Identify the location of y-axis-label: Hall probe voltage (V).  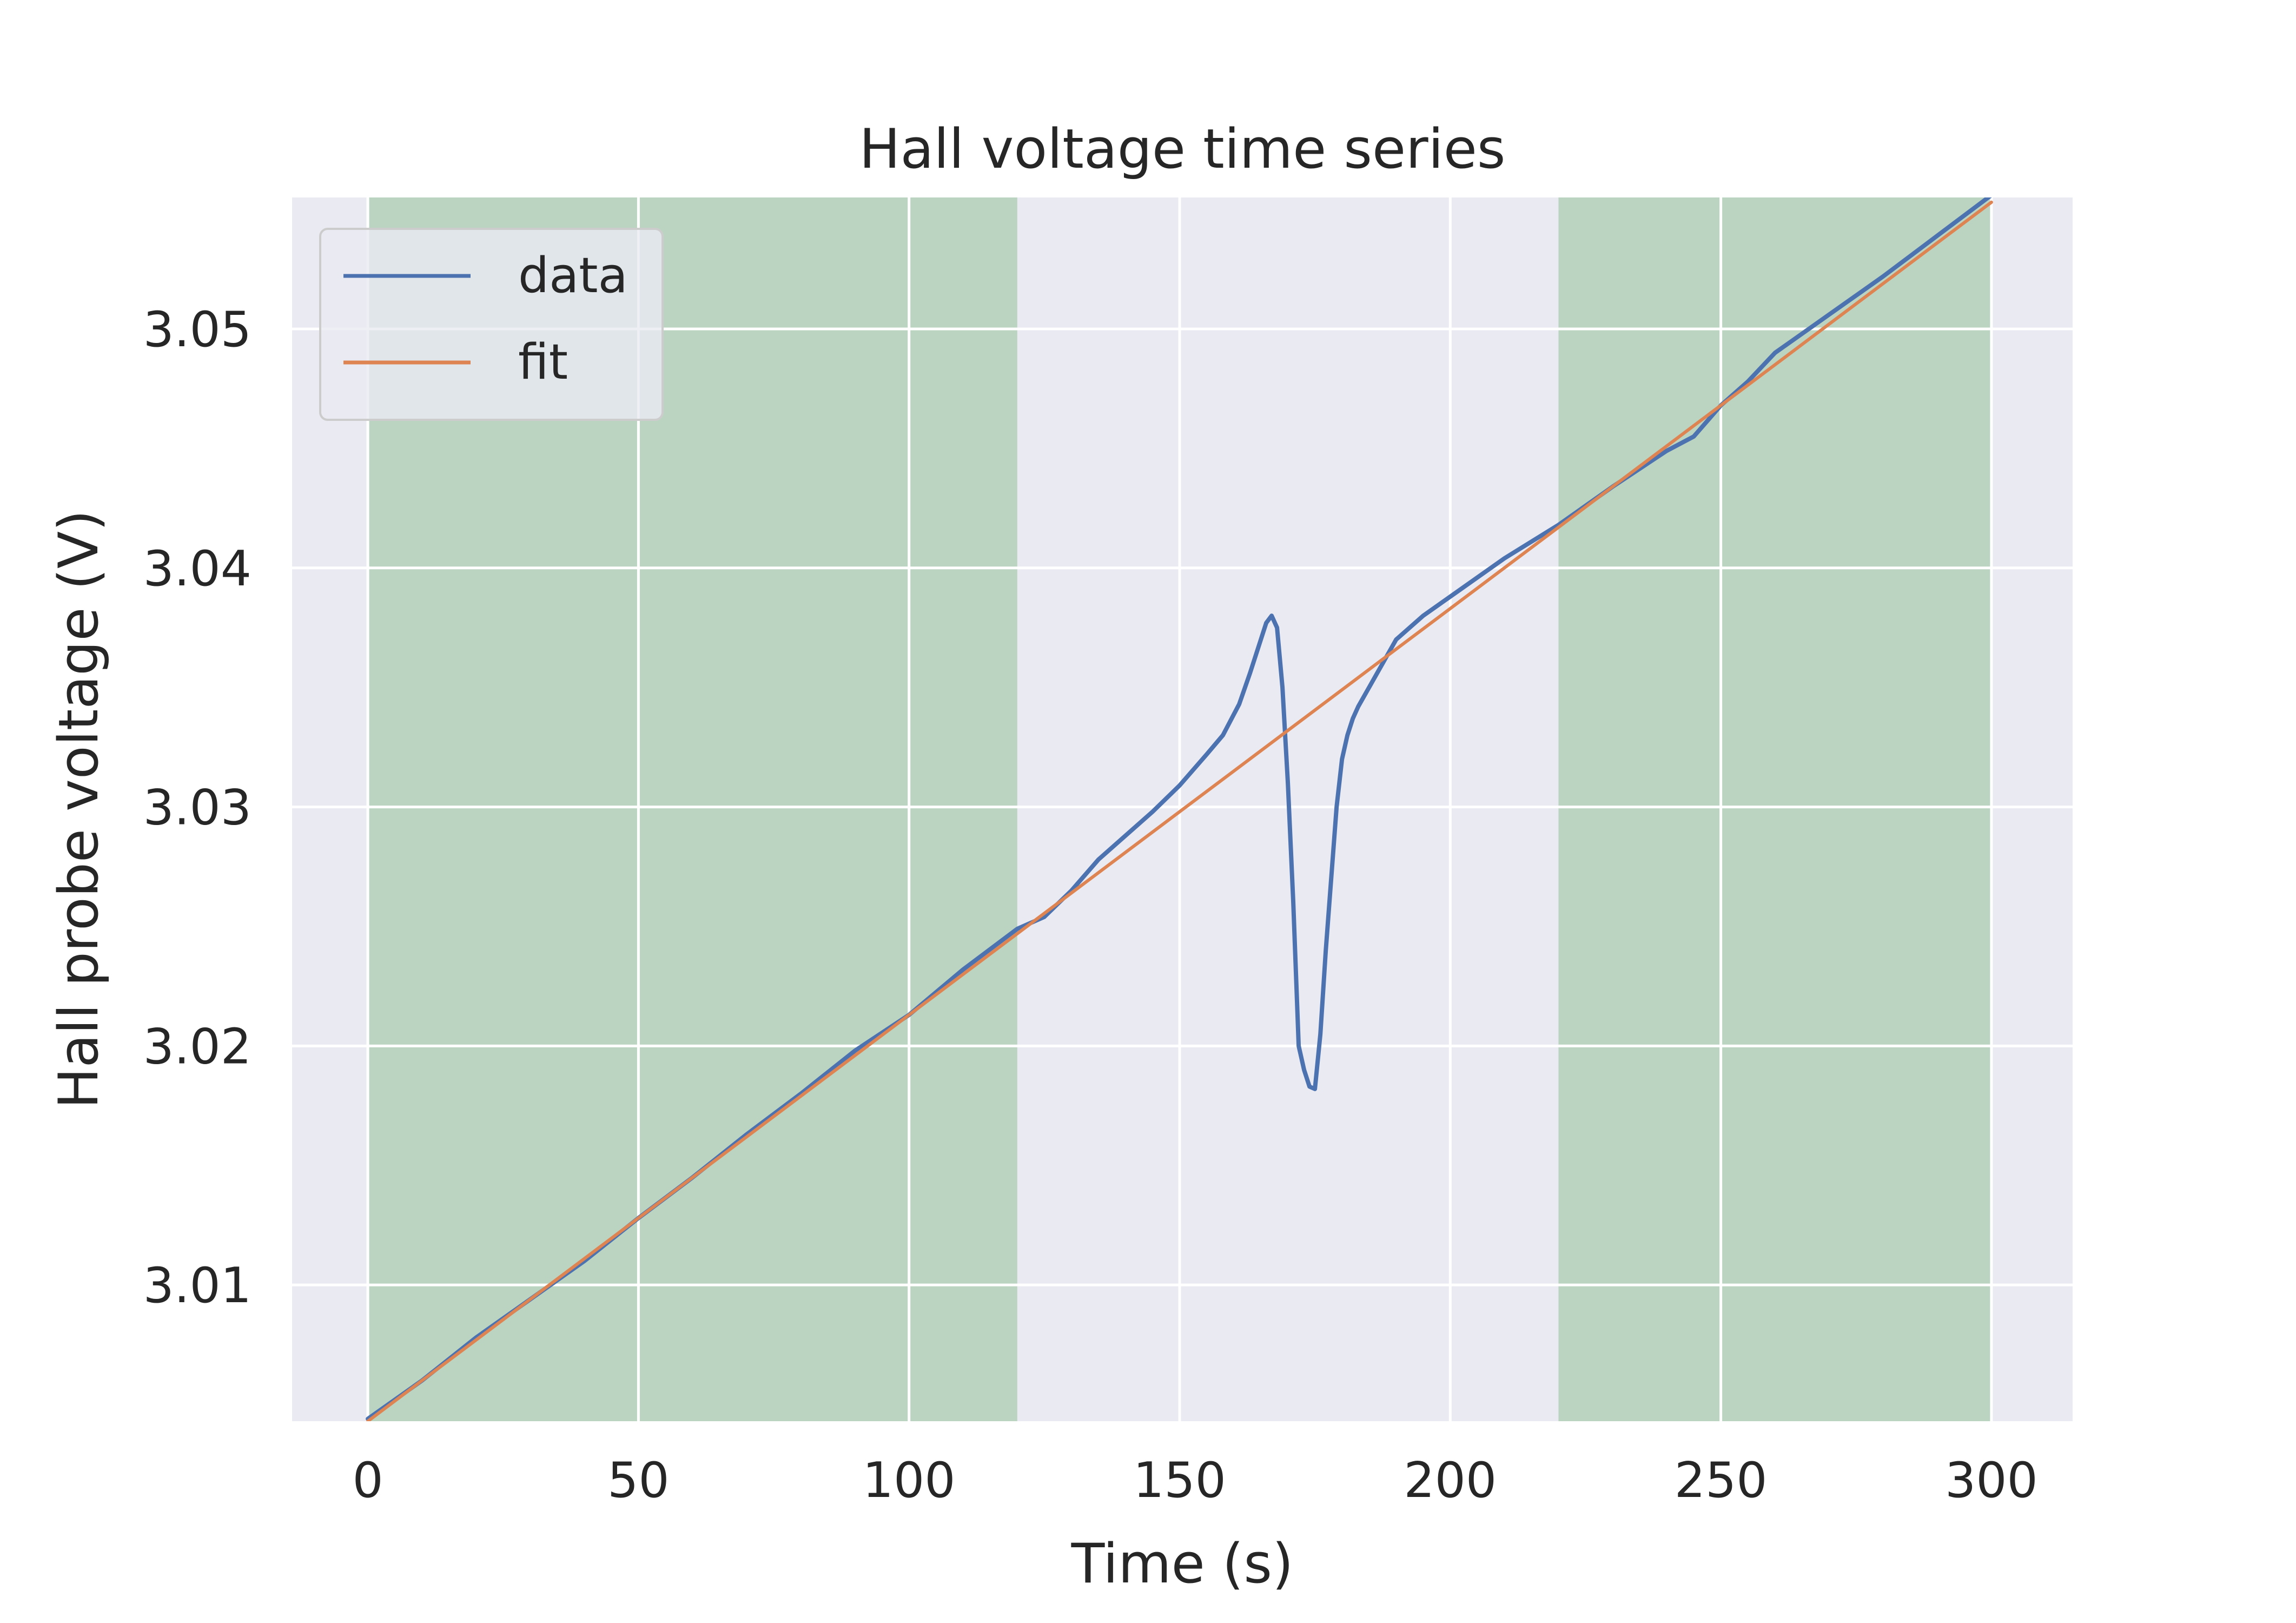
(78, 810).